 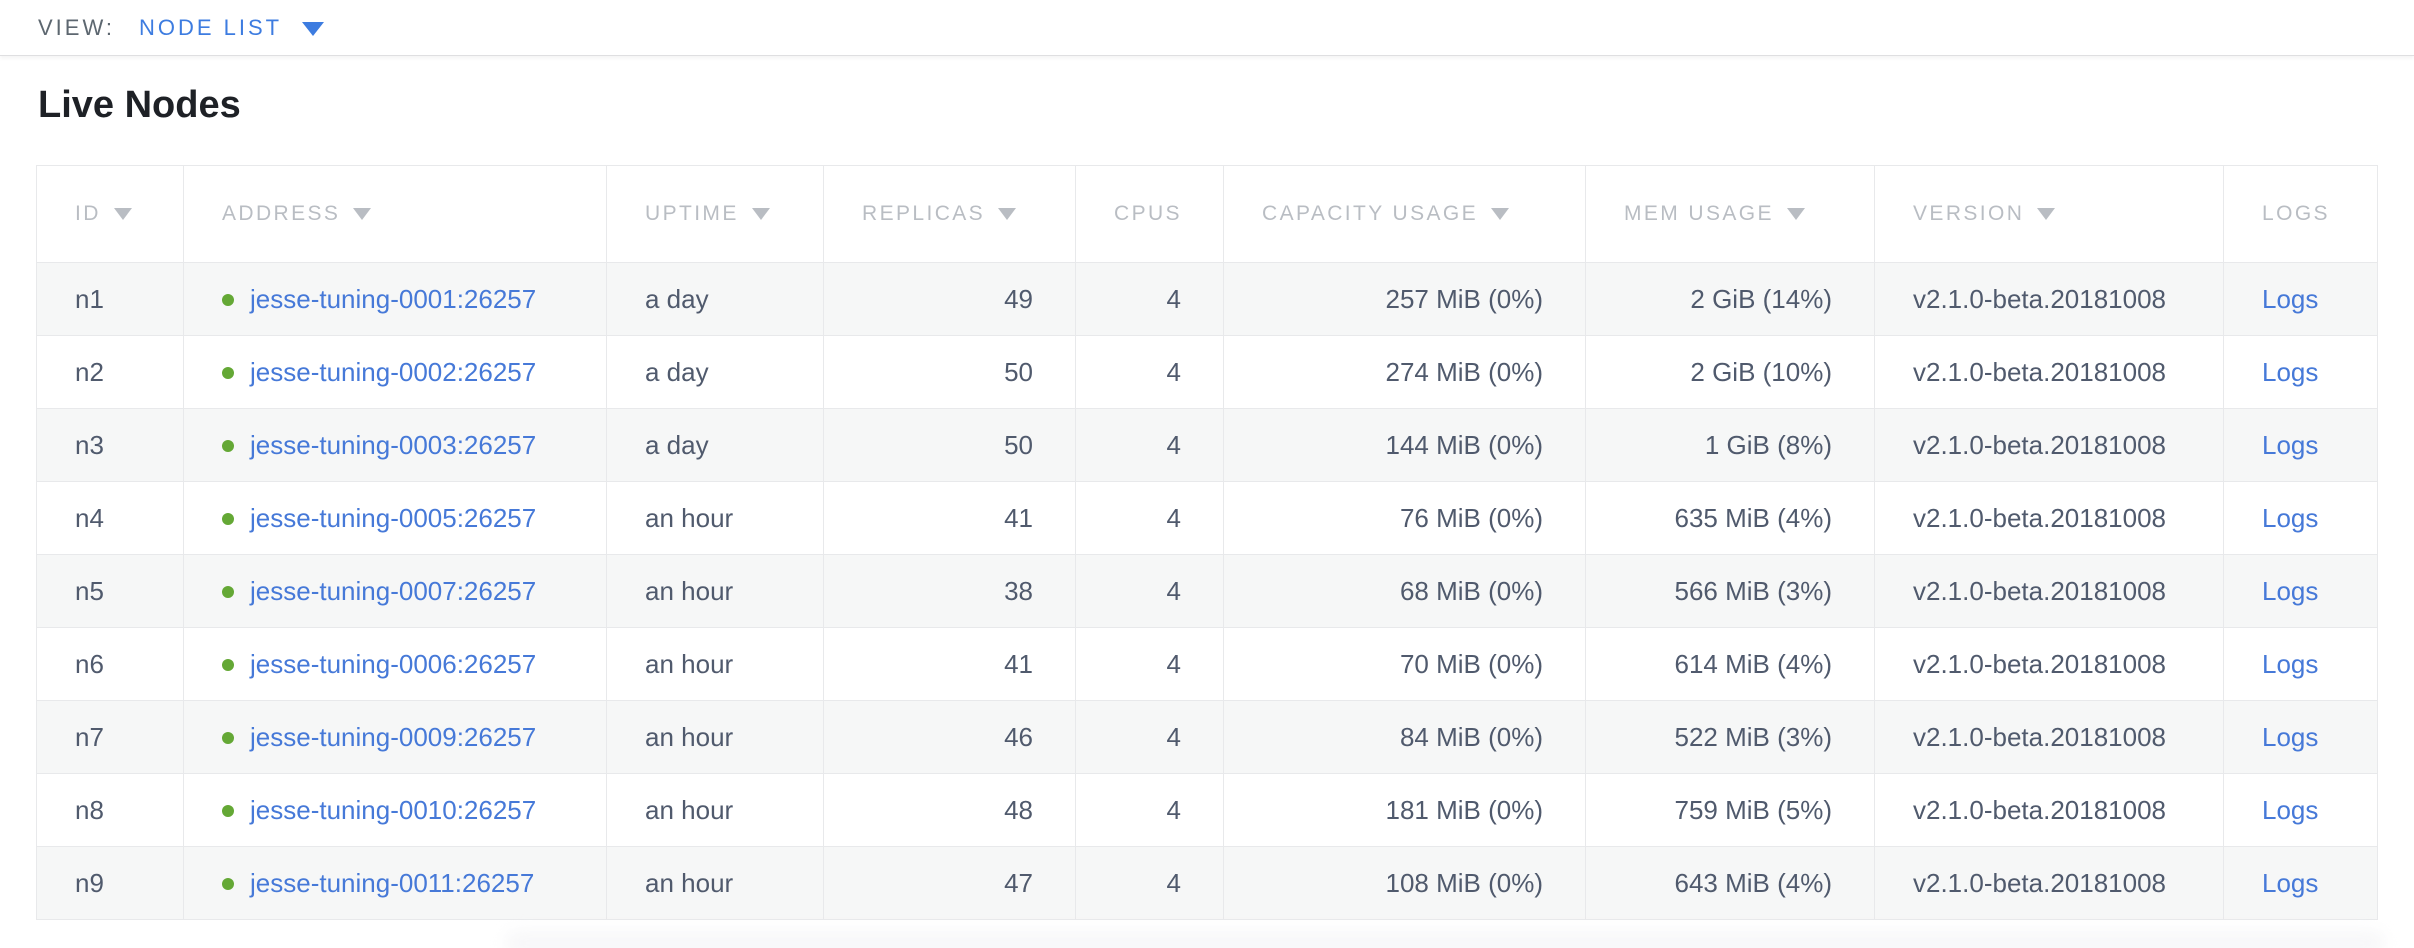 I want to click on node-mem-usage-cell: 1 GiB (8%), so click(x=1730, y=445).